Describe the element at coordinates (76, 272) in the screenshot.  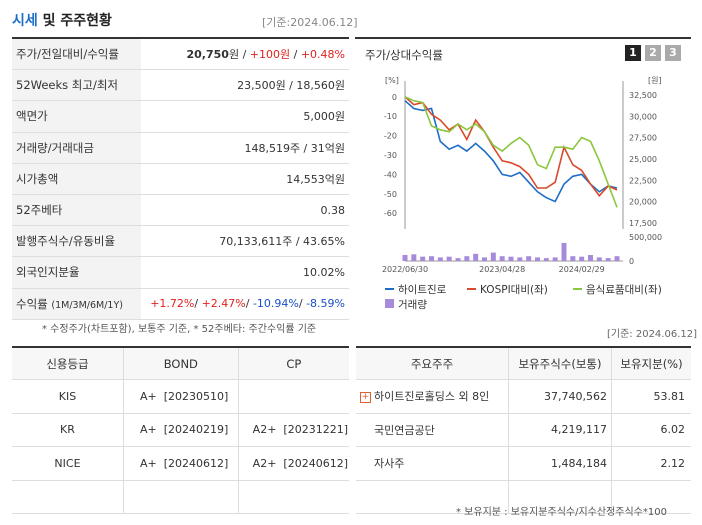
I see `row-label: 외국인지분율` at that location.